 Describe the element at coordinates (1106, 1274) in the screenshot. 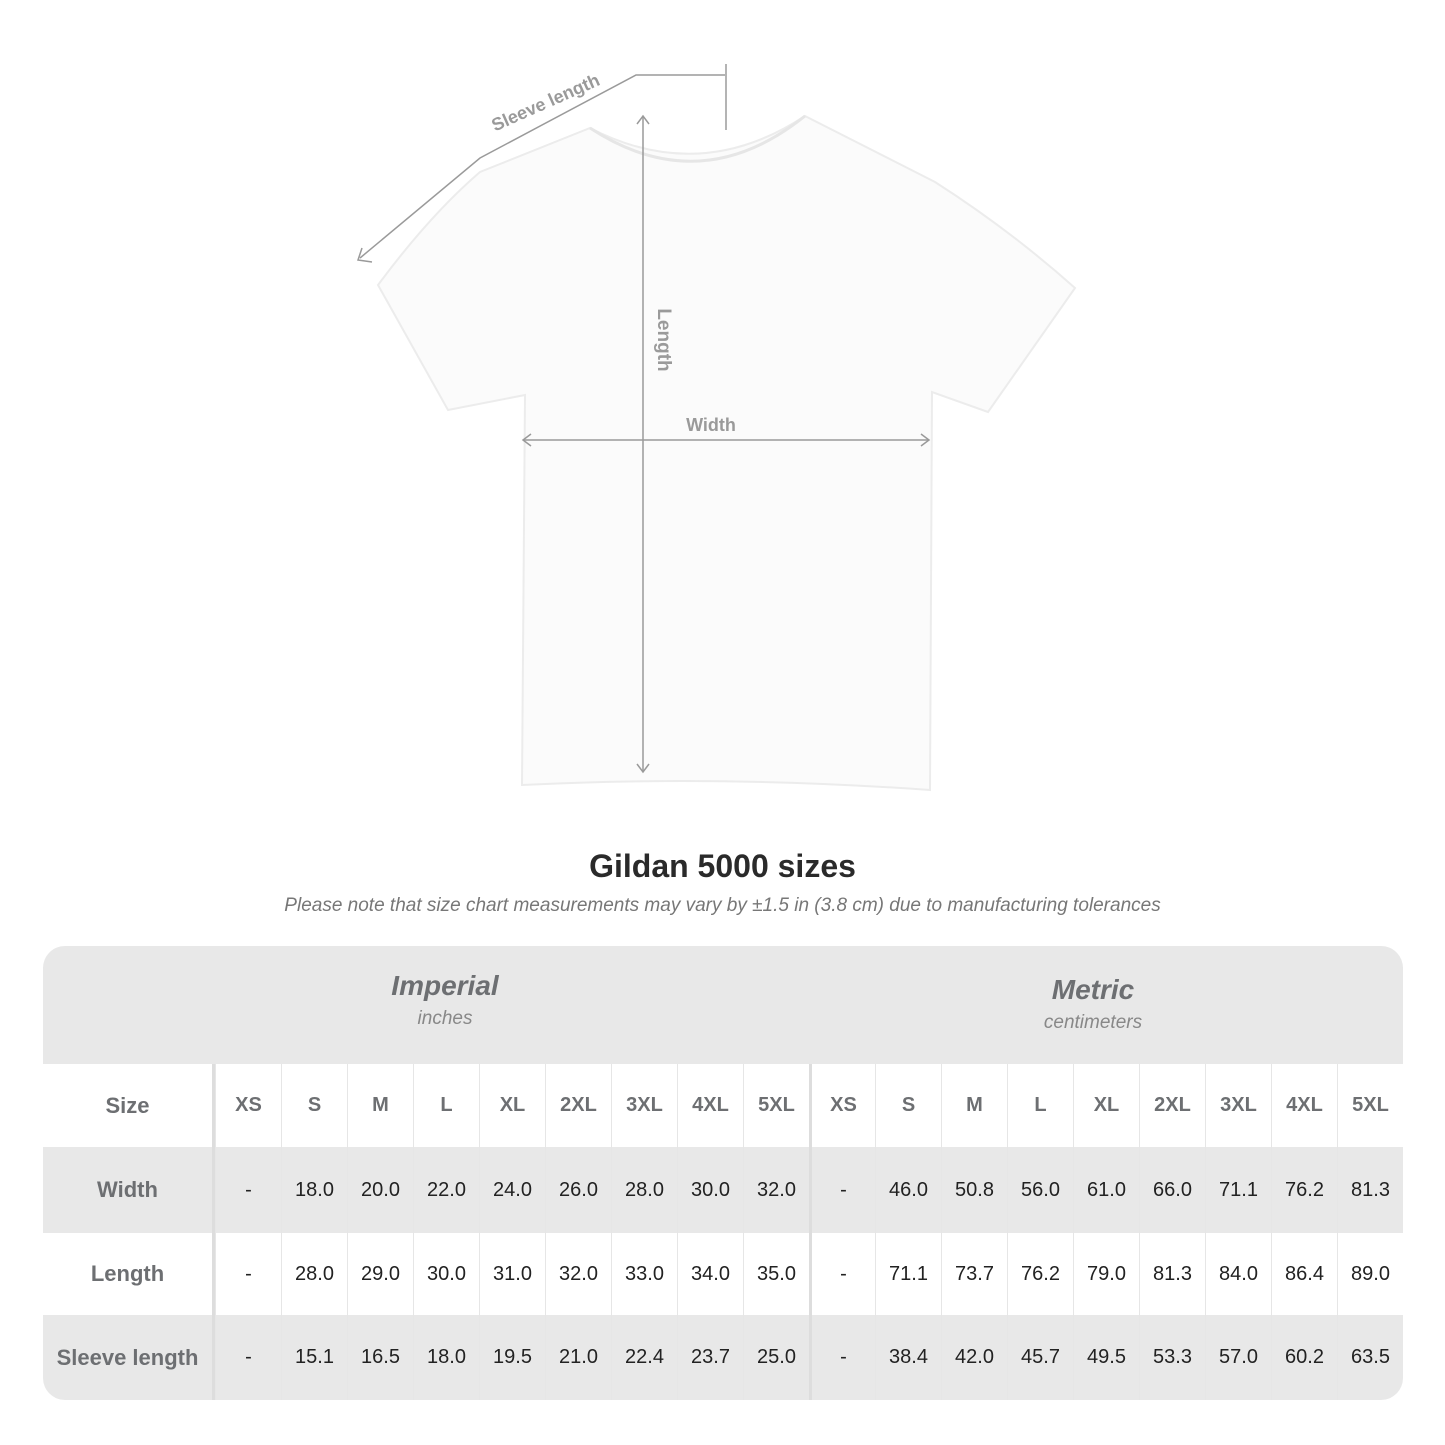

I see `metric-value: 79.0` at that location.